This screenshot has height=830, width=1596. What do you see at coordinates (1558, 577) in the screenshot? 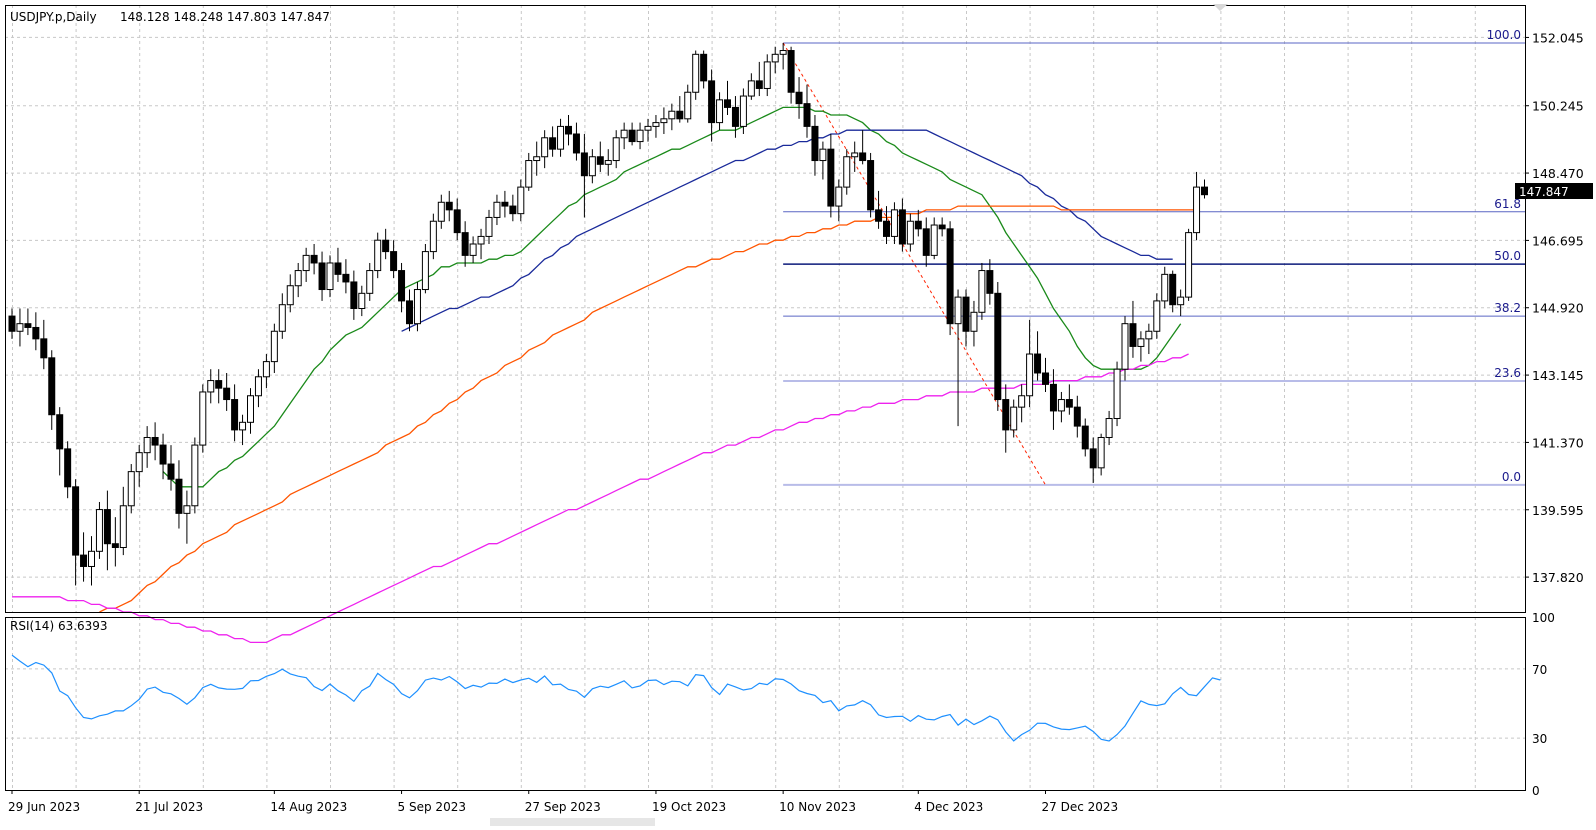
I see `price-tick-label: 137.820` at bounding box center [1558, 577].